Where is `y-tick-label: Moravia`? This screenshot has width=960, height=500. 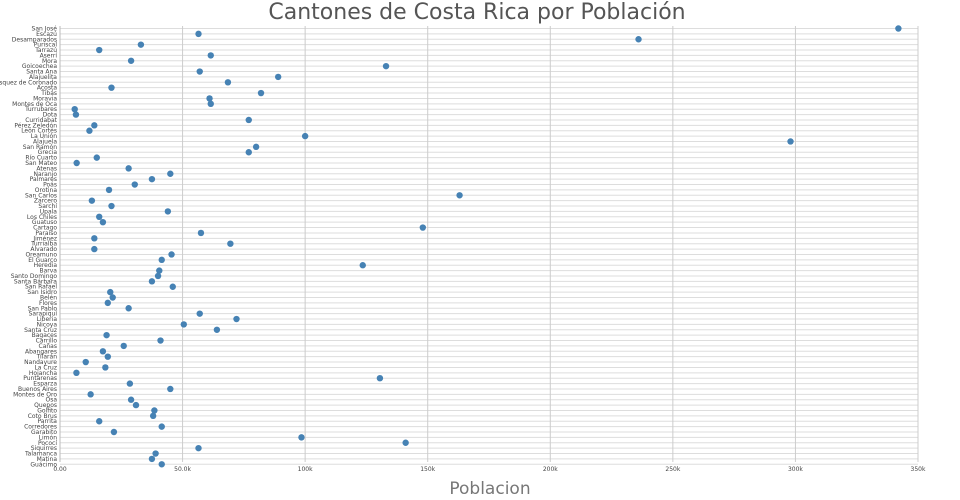 y-tick-label: Moravia is located at coordinates (45, 98).